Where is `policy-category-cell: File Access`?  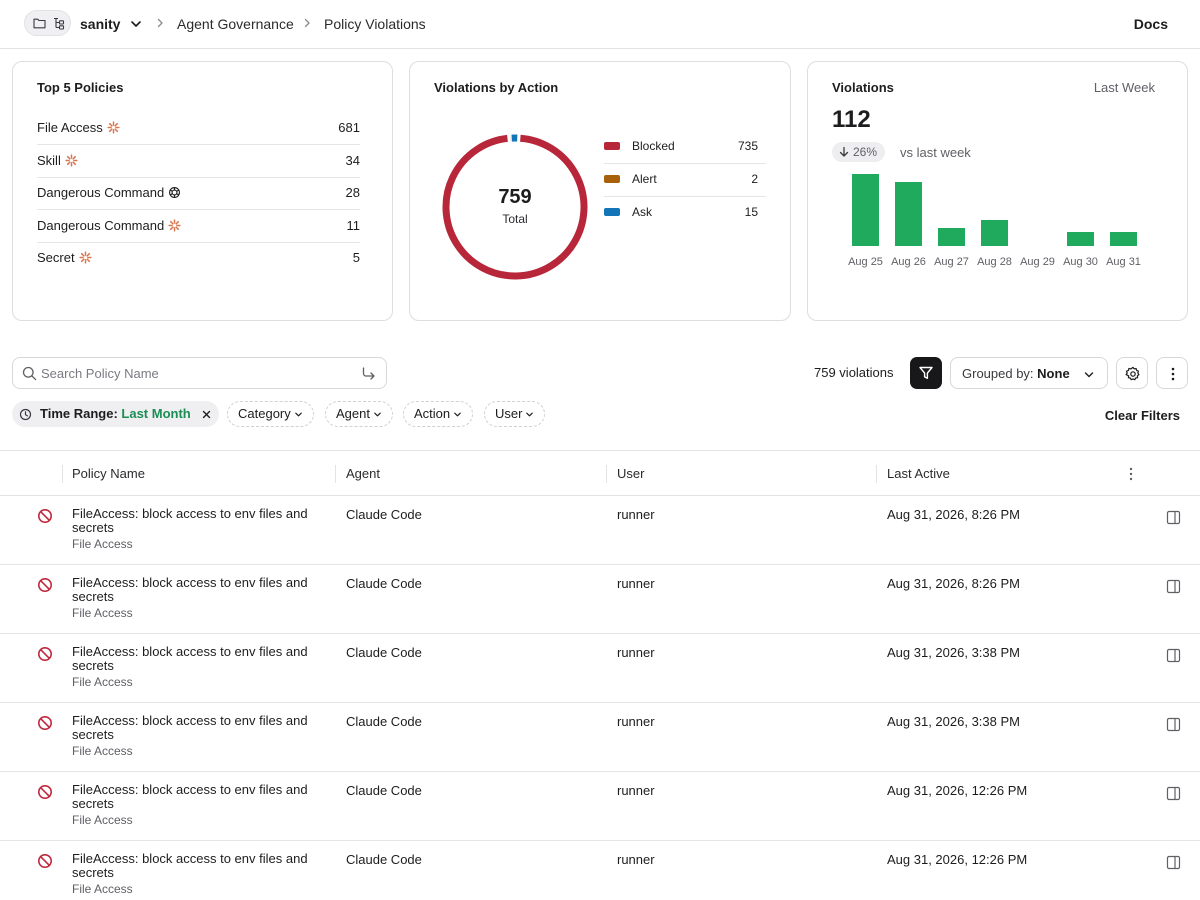
policy-category-cell: File Access is located at coordinates (102, 544).